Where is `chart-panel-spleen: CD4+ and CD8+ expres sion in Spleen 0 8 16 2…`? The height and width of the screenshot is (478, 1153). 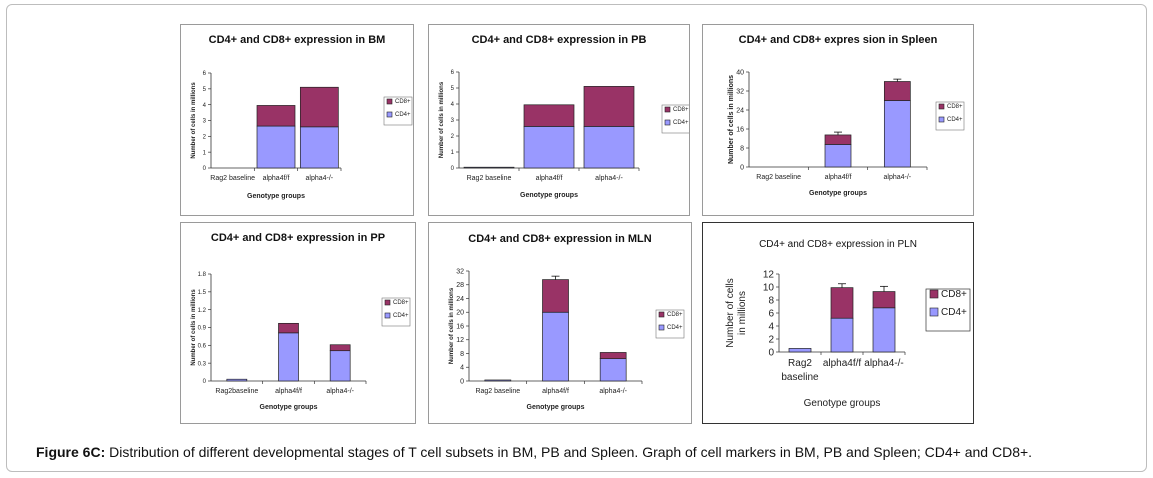 chart-panel-spleen: CD4+ and CD8+ expres sion in Spleen 0 8 16 2… is located at coordinates (838, 120).